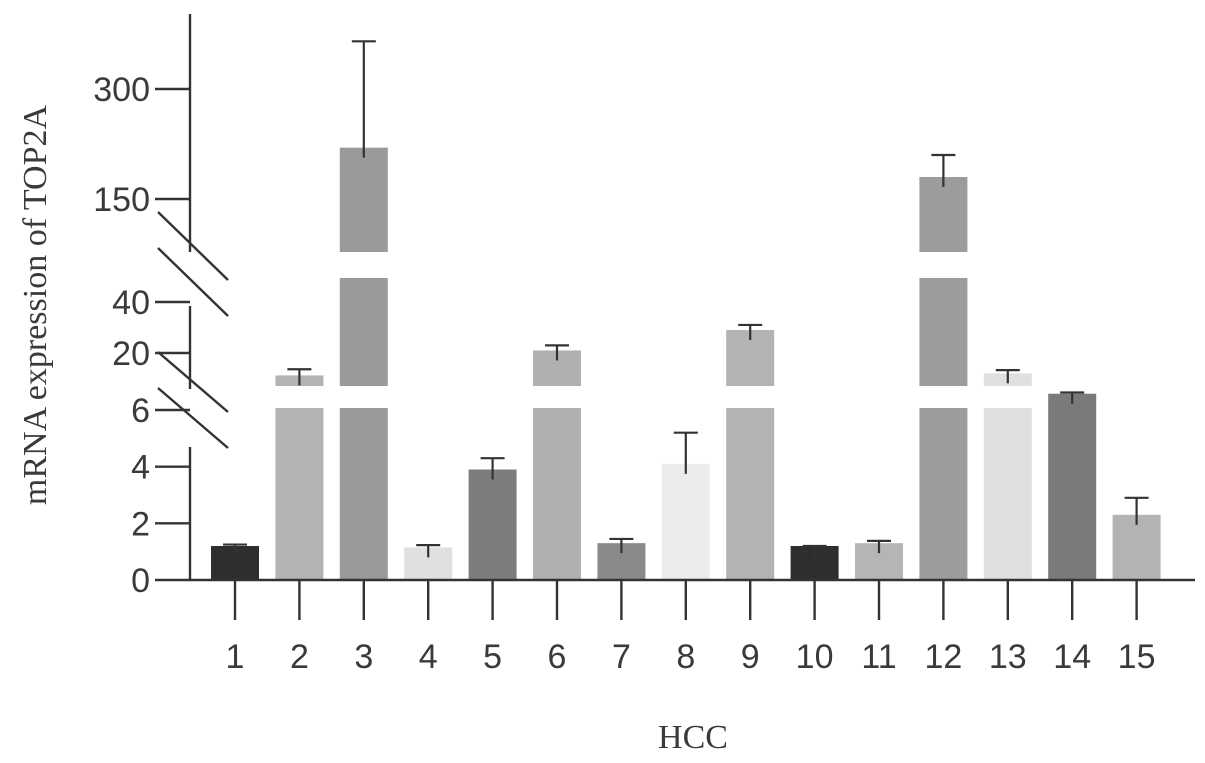  What do you see at coordinates (140, 411) in the screenshot?
I see `y-tick-label-6: 6` at bounding box center [140, 411].